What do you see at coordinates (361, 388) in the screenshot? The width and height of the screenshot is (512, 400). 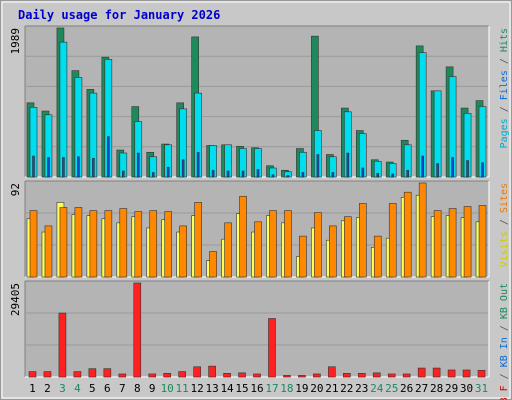 I see `x-tick-label: 23` at bounding box center [361, 388].